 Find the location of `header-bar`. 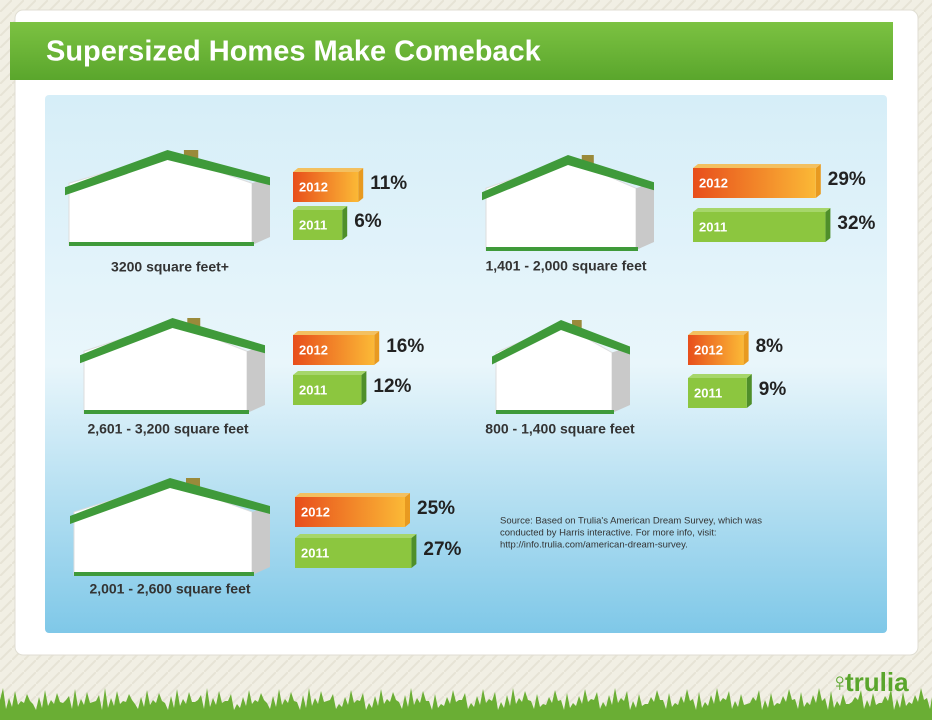

header-bar is located at coordinates (451, 51).